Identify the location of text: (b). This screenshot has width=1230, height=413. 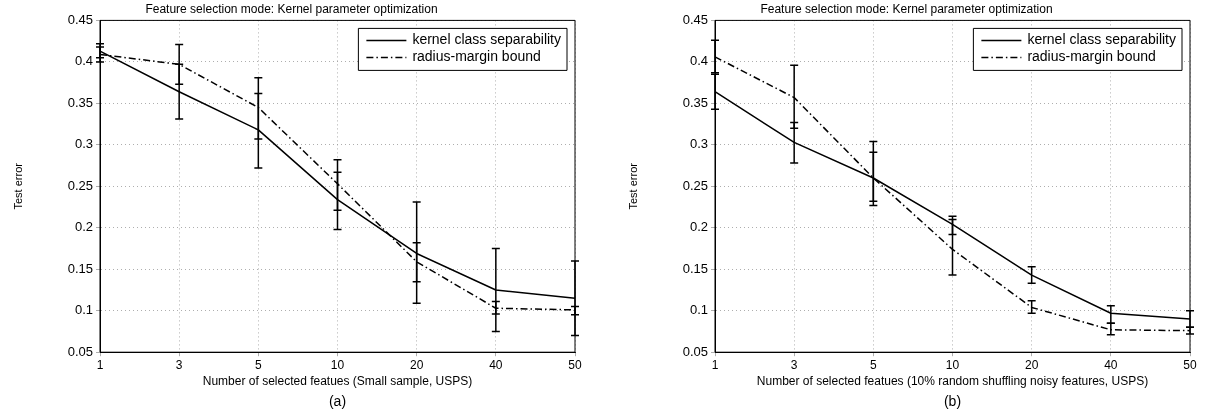
(952, 400).